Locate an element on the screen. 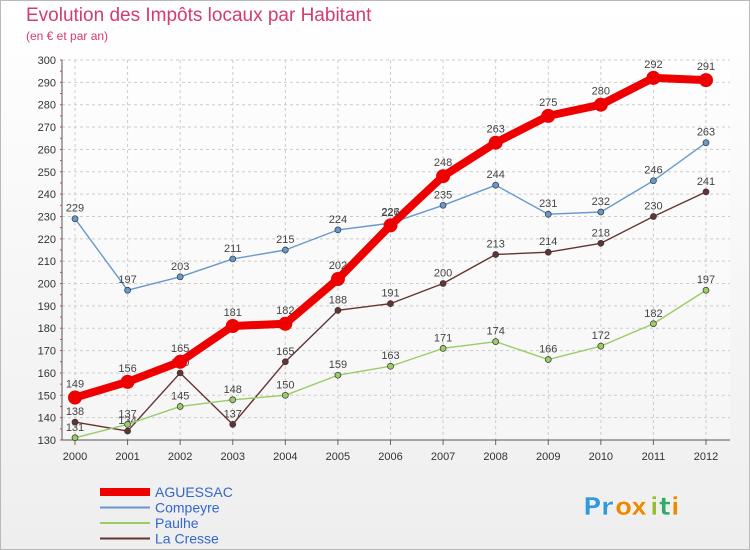  data-label: 275 is located at coordinates (548, 103).